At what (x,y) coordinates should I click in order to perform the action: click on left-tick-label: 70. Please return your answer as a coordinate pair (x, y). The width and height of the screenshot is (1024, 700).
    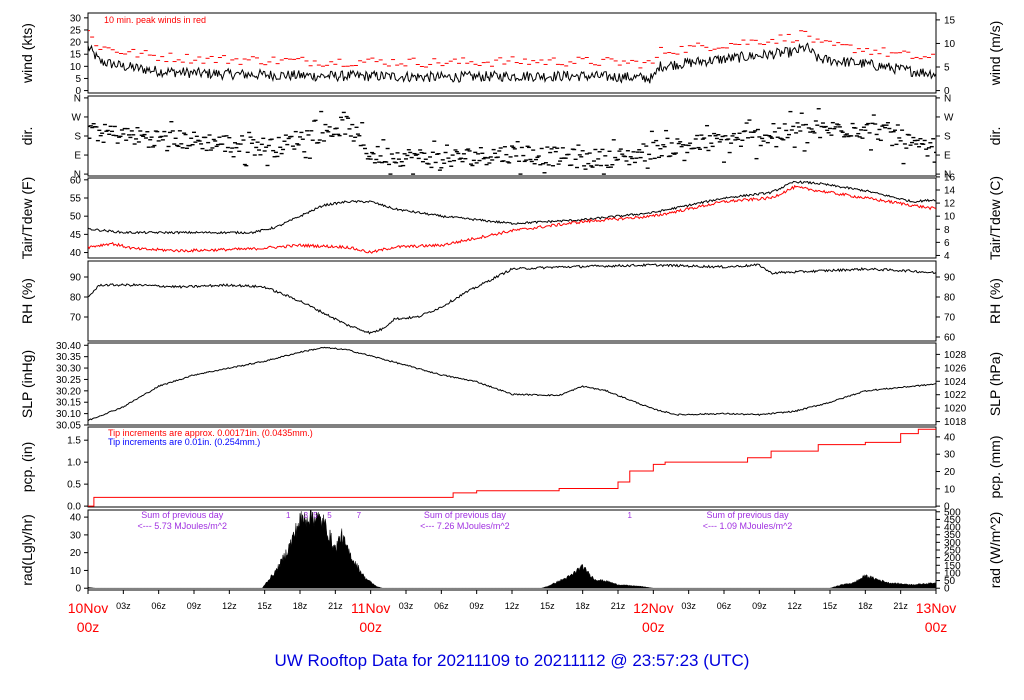
    Looking at the image, I should click on (76, 318).